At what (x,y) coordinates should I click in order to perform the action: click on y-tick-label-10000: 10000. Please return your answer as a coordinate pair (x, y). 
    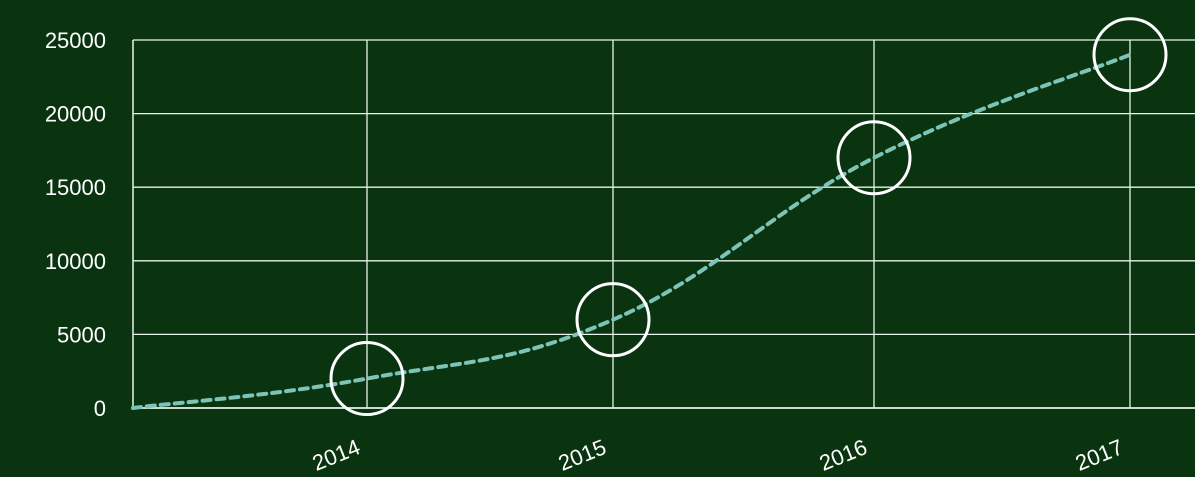
    Looking at the image, I should click on (75, 261).